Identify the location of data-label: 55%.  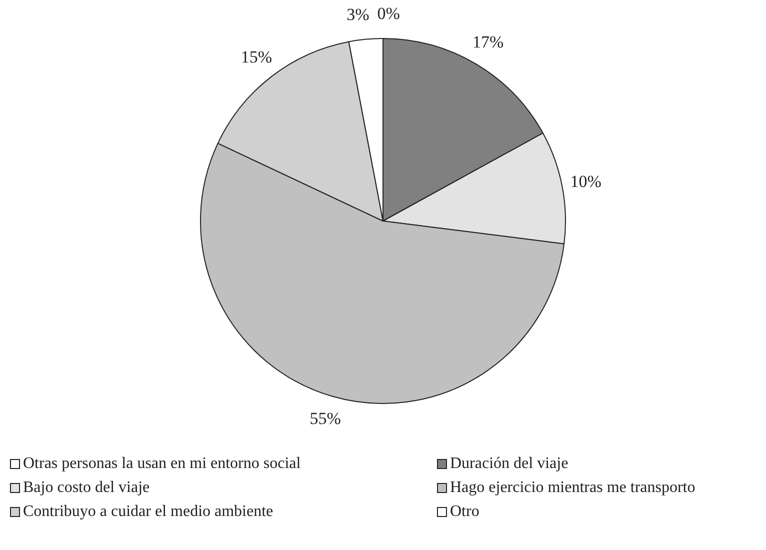
(325, 418).